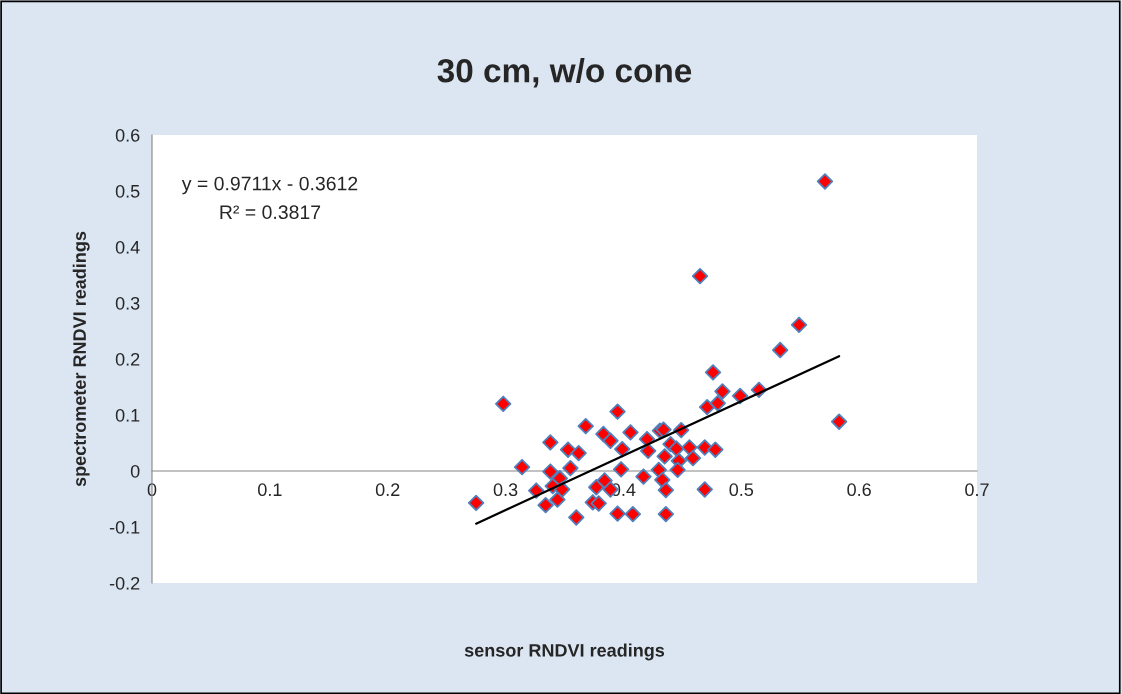  I want to click on x-tick-label: 0, so click(152, 490).